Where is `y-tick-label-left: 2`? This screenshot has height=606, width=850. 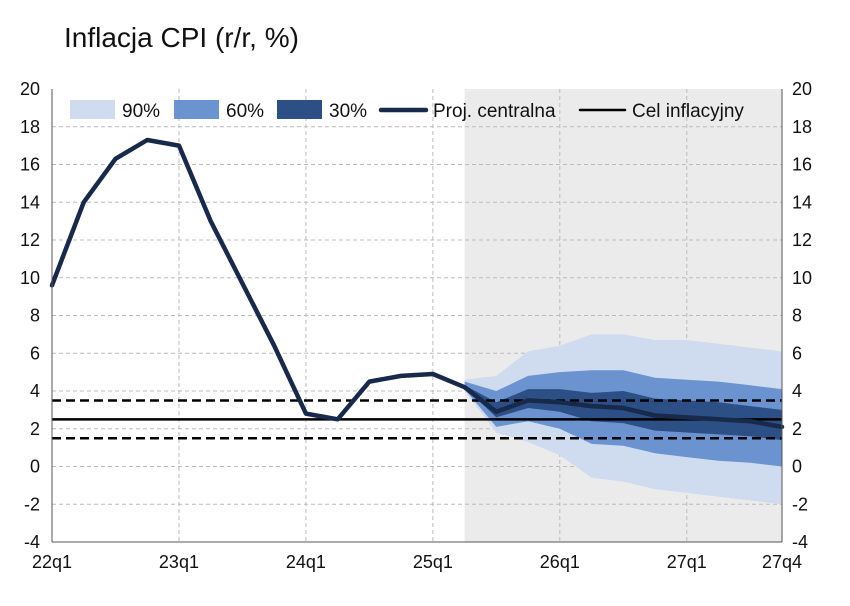
y-tick-label-left: 2 is located at coordinates (35, 429).